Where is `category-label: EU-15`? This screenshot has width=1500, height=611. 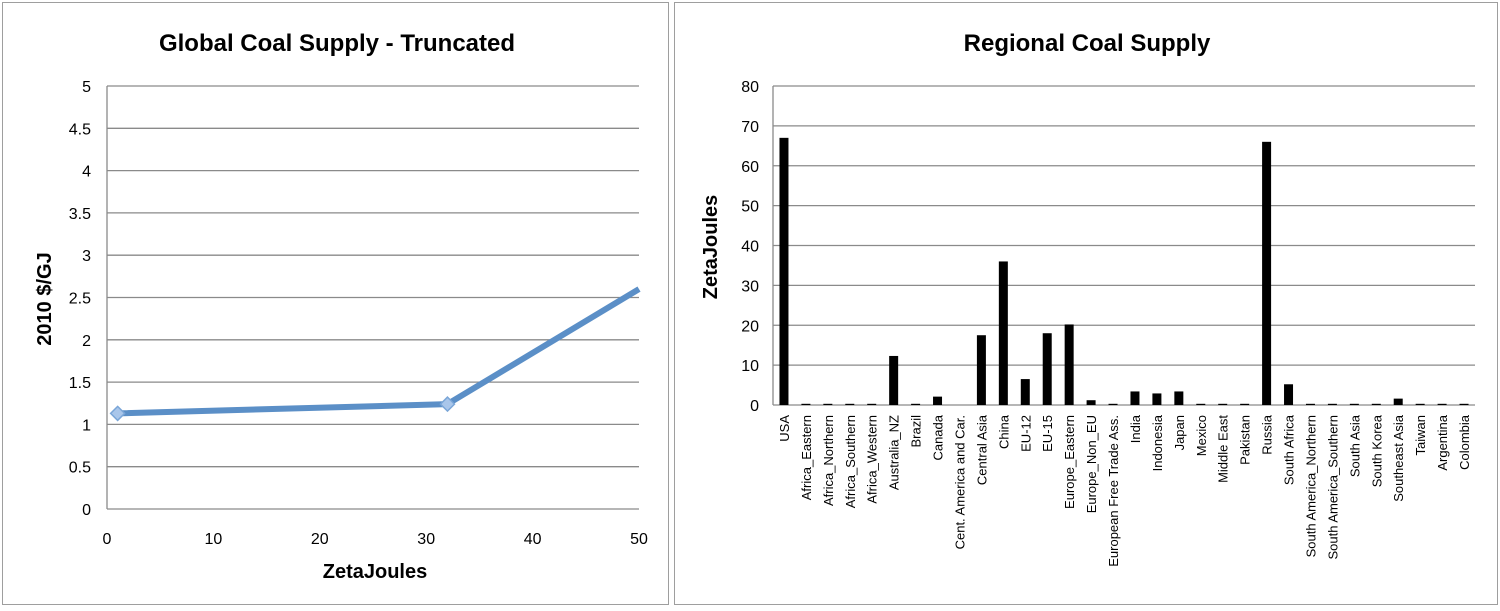
category-label: EU-15 is located at coordinates (1047, 433).